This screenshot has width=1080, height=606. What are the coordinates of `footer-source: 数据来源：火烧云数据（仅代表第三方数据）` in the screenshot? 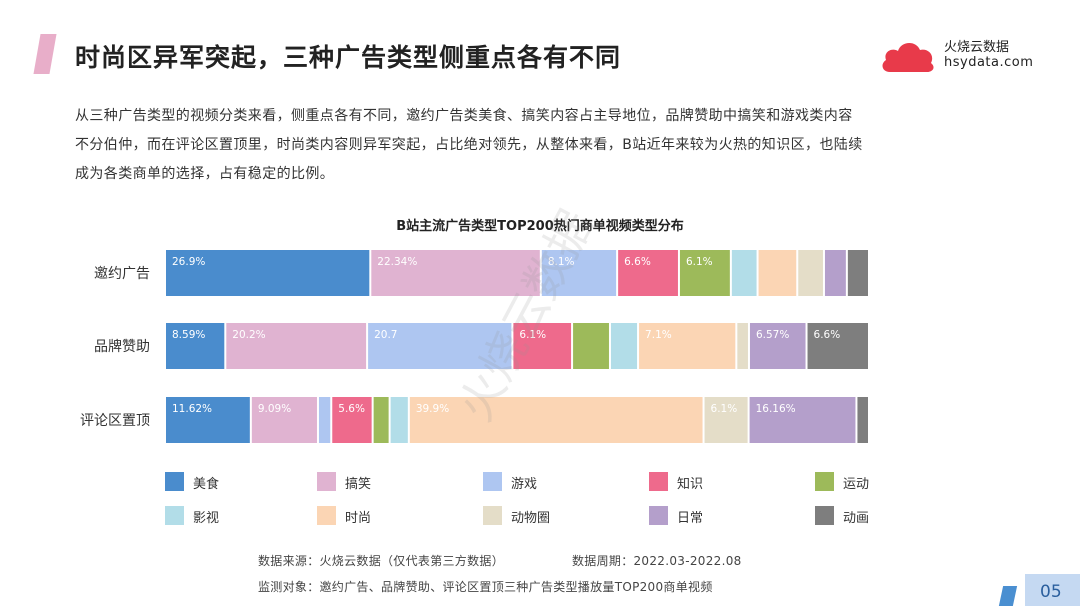 It's located at (381, 561).